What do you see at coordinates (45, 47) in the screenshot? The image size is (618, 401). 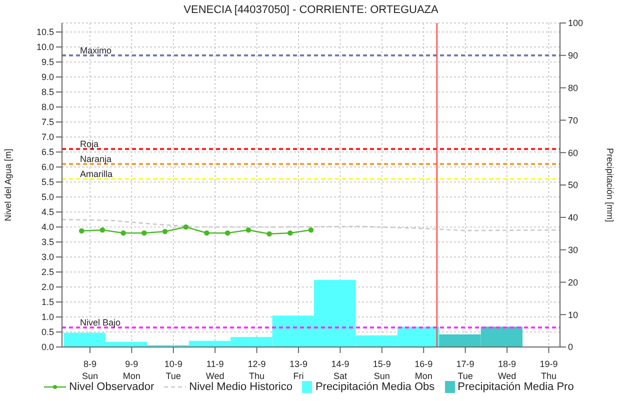 I see `y-tick-label: 10.0` at bounding box center [45, 47].